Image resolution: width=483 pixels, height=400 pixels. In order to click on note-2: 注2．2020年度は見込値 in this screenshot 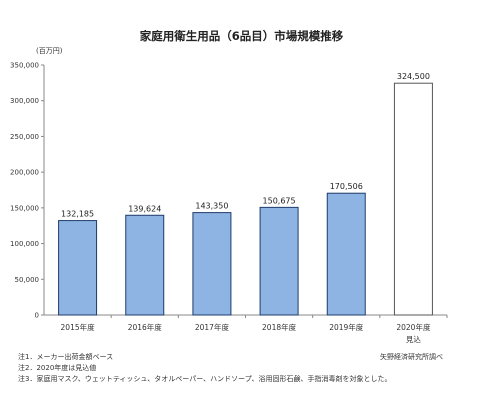, I will do `click(57, 368)`.